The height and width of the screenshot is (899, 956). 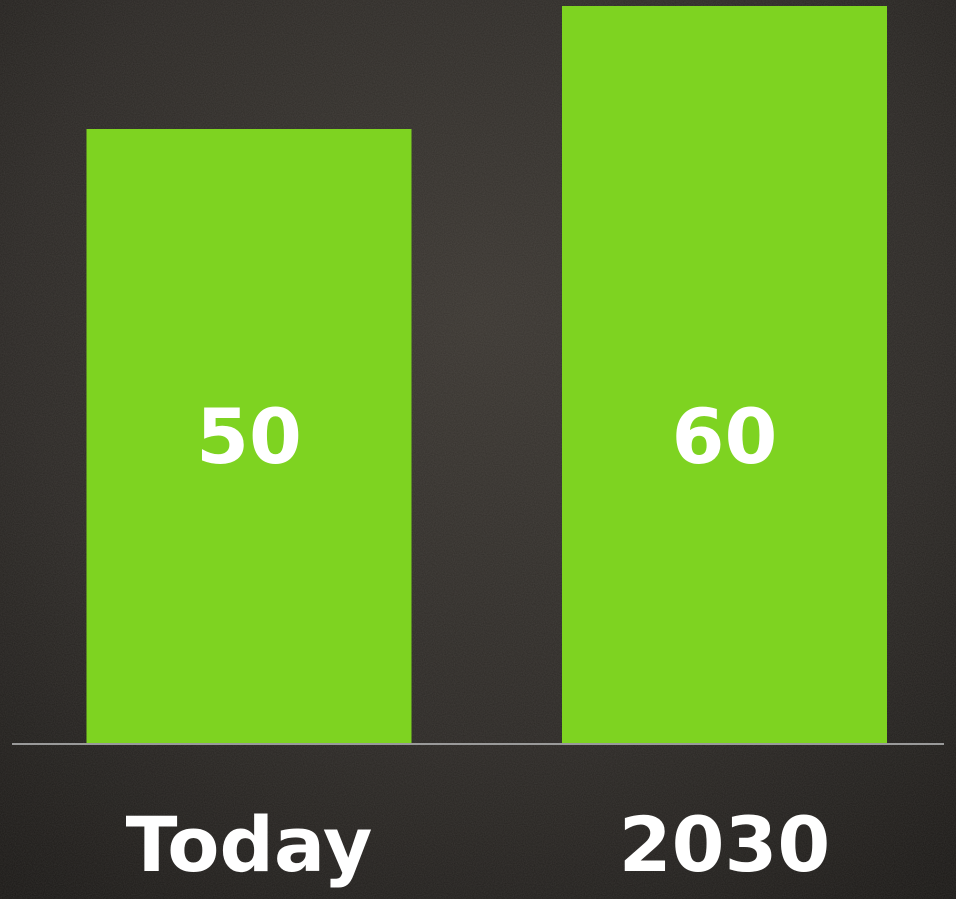 I want to click on value-label: 60, so click(x=725, y=436).